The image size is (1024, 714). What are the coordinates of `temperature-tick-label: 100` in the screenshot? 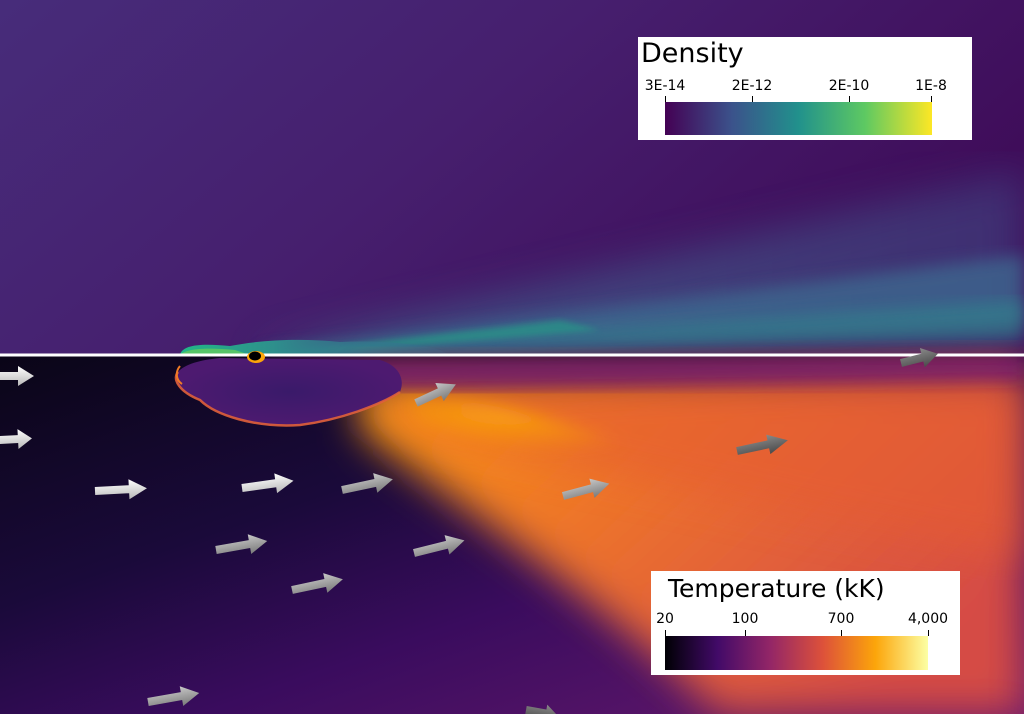 It's located at (745, 619).